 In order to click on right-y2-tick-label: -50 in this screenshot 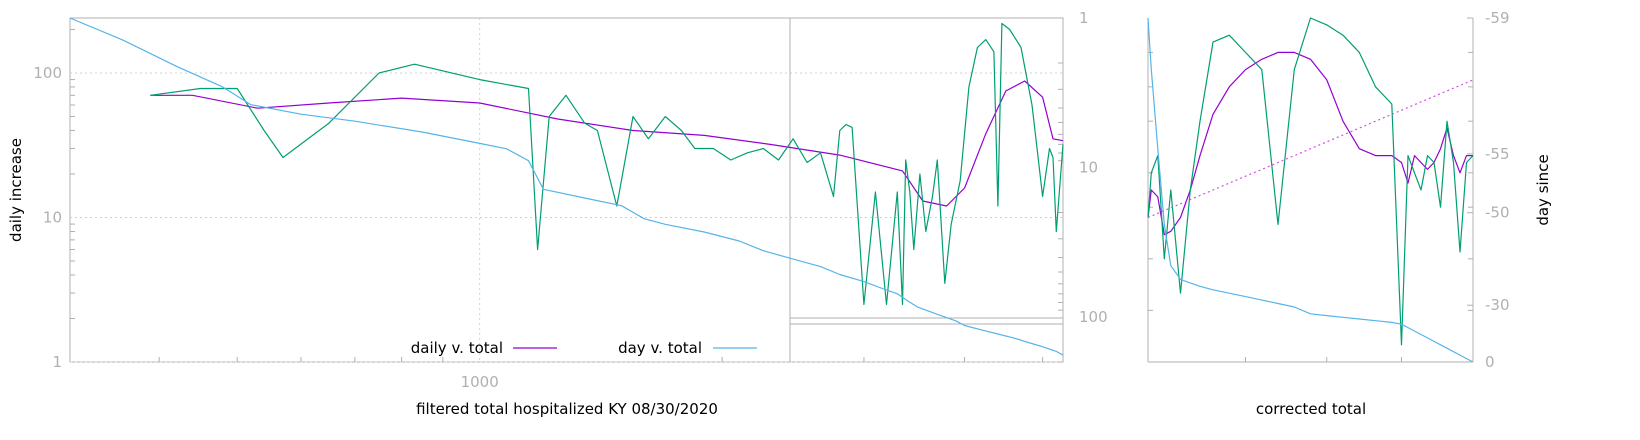, I will do `click(1497, 213)`.